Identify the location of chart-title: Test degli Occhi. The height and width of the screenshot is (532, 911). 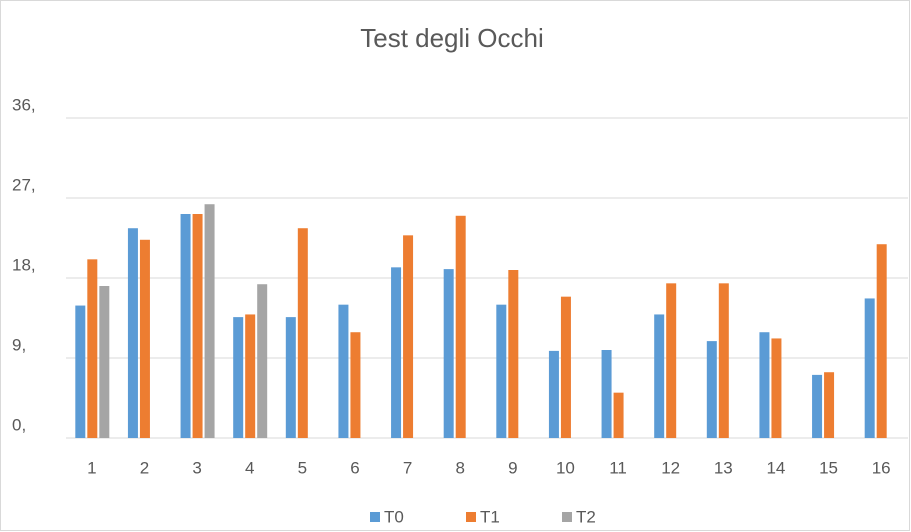
(452, 38).